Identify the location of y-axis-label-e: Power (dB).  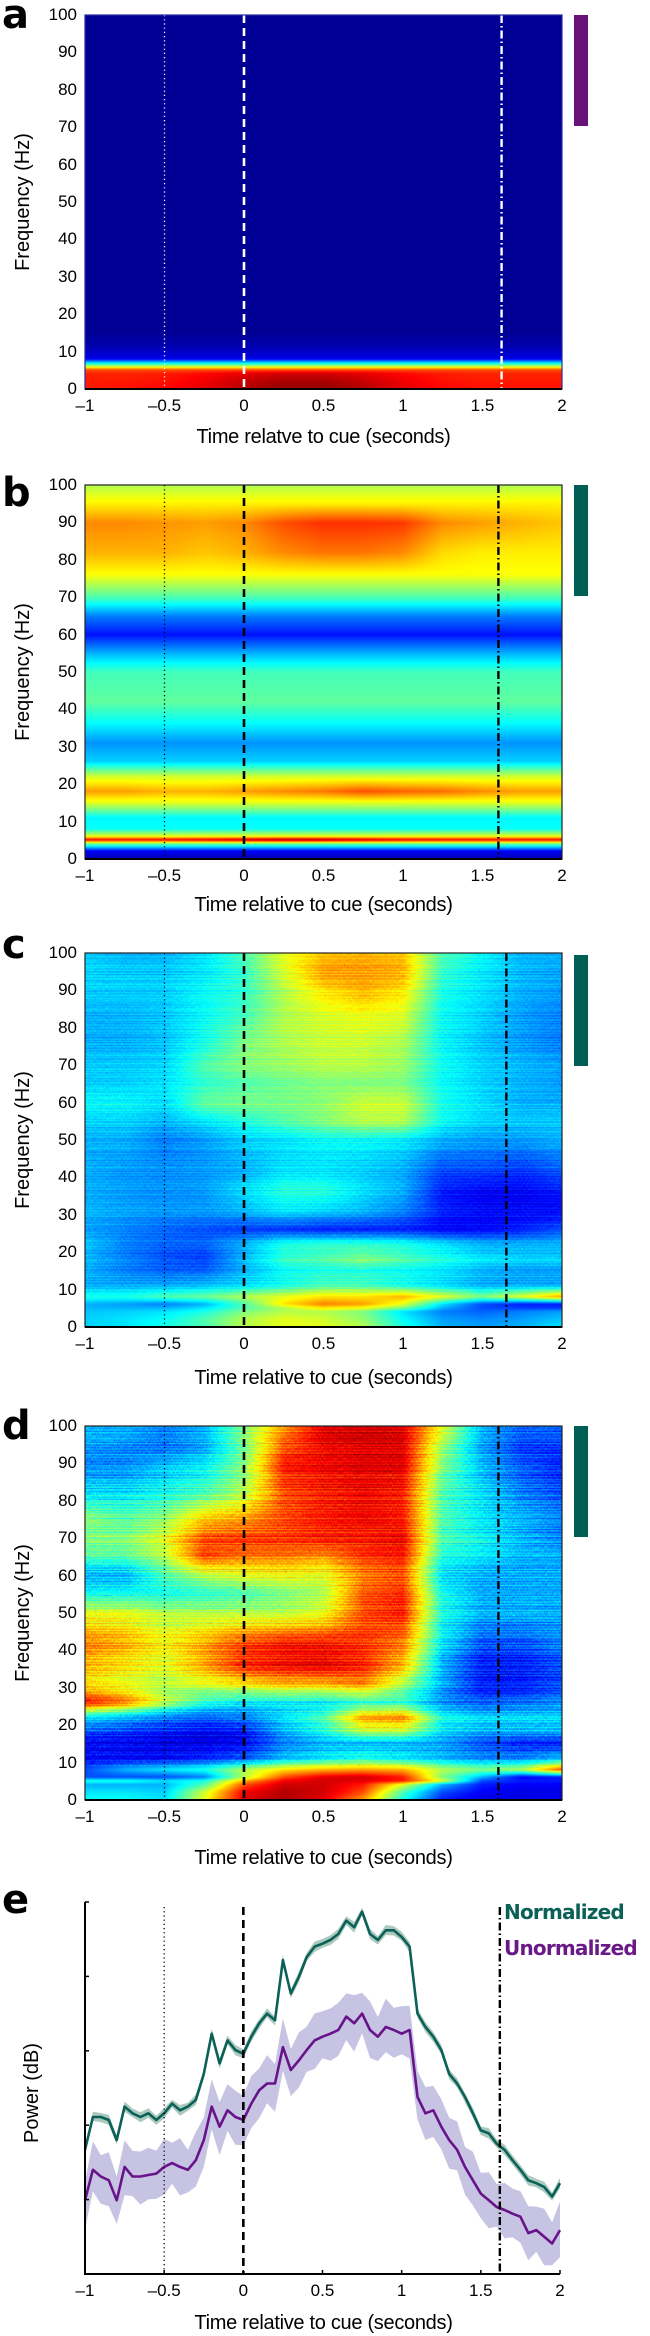
(32, 2093).